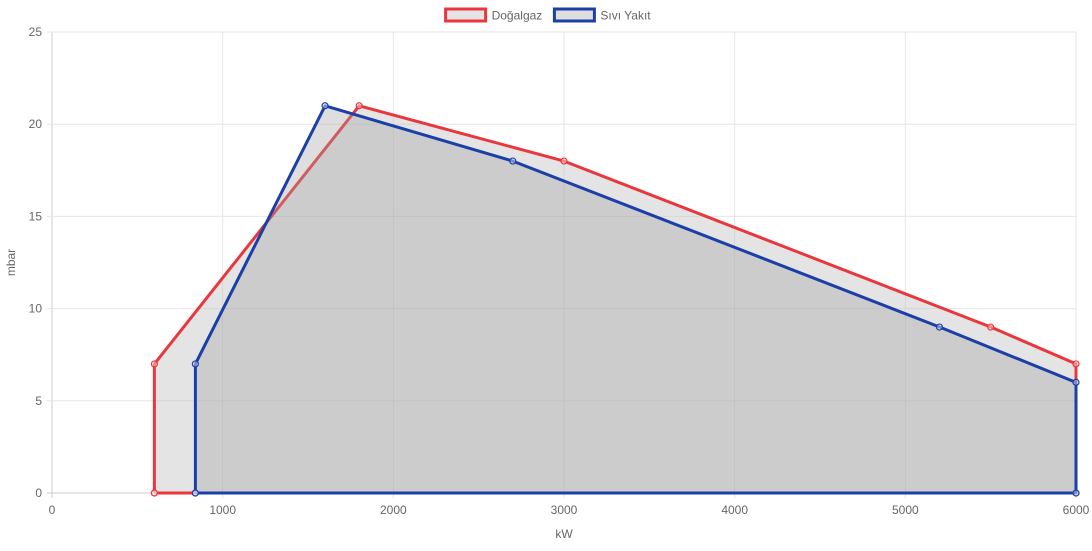 This screenshot has width=1092, height=551. I want to click on y-tick-label: 15, so click(36, 216).